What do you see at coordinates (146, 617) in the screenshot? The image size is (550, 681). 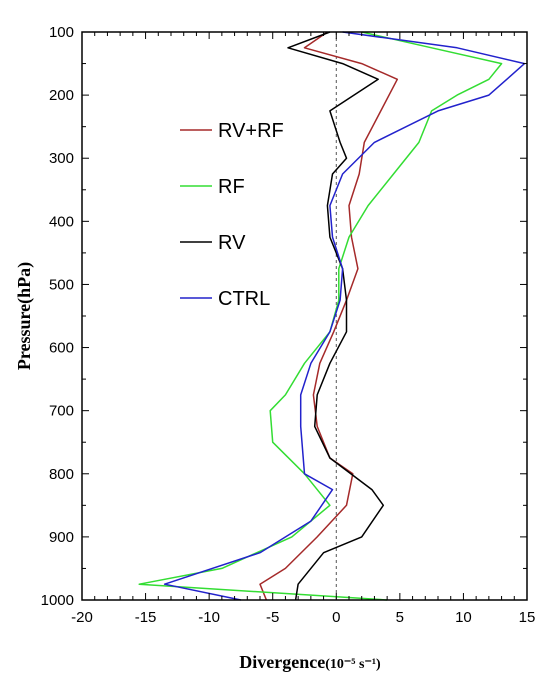 I see `x-tick-label: -15` at bounding box center [146, 617].